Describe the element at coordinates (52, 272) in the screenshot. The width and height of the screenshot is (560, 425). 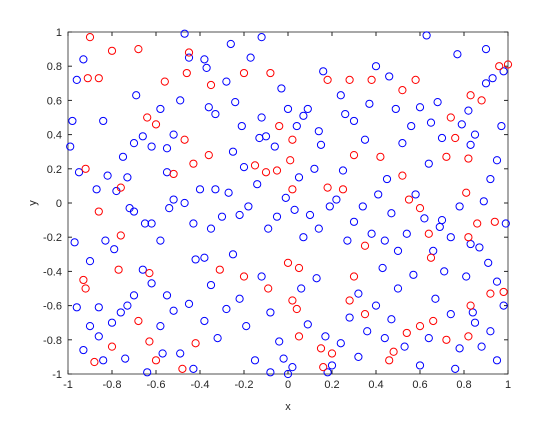
I see `y-tick-label: -0.4` at that location.